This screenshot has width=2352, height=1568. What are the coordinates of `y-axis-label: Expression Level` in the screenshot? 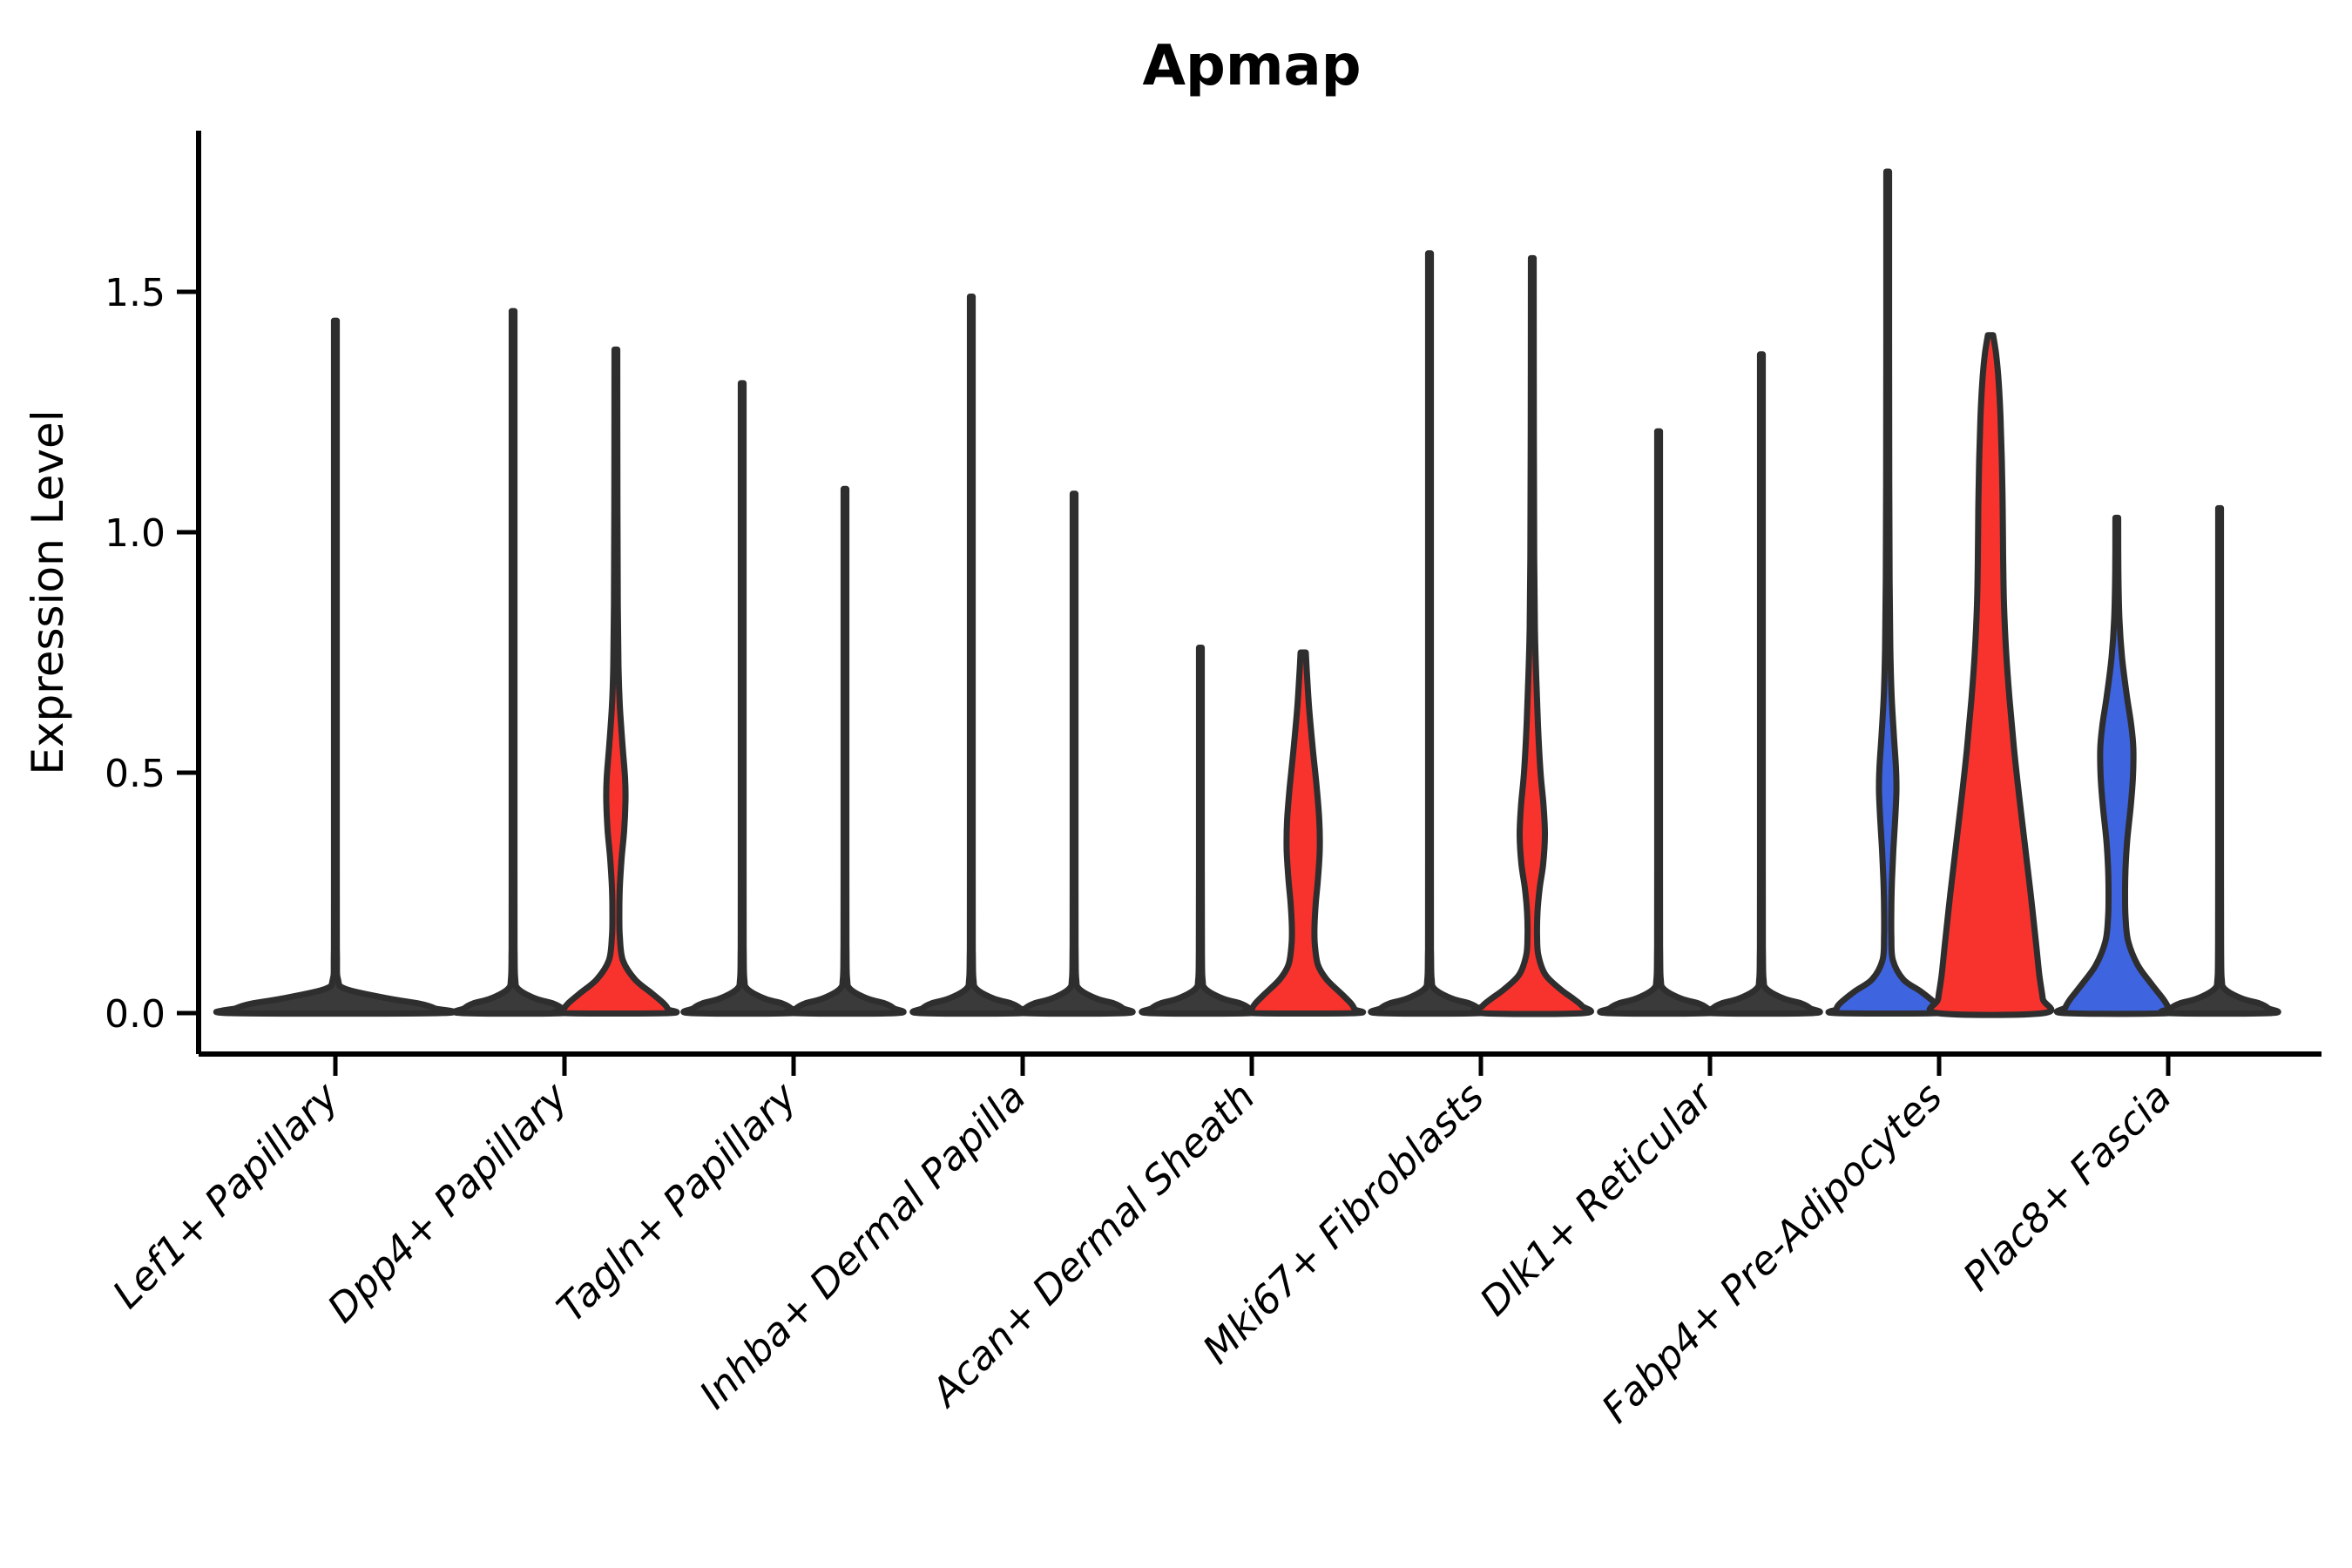 It's located at (48, 591).